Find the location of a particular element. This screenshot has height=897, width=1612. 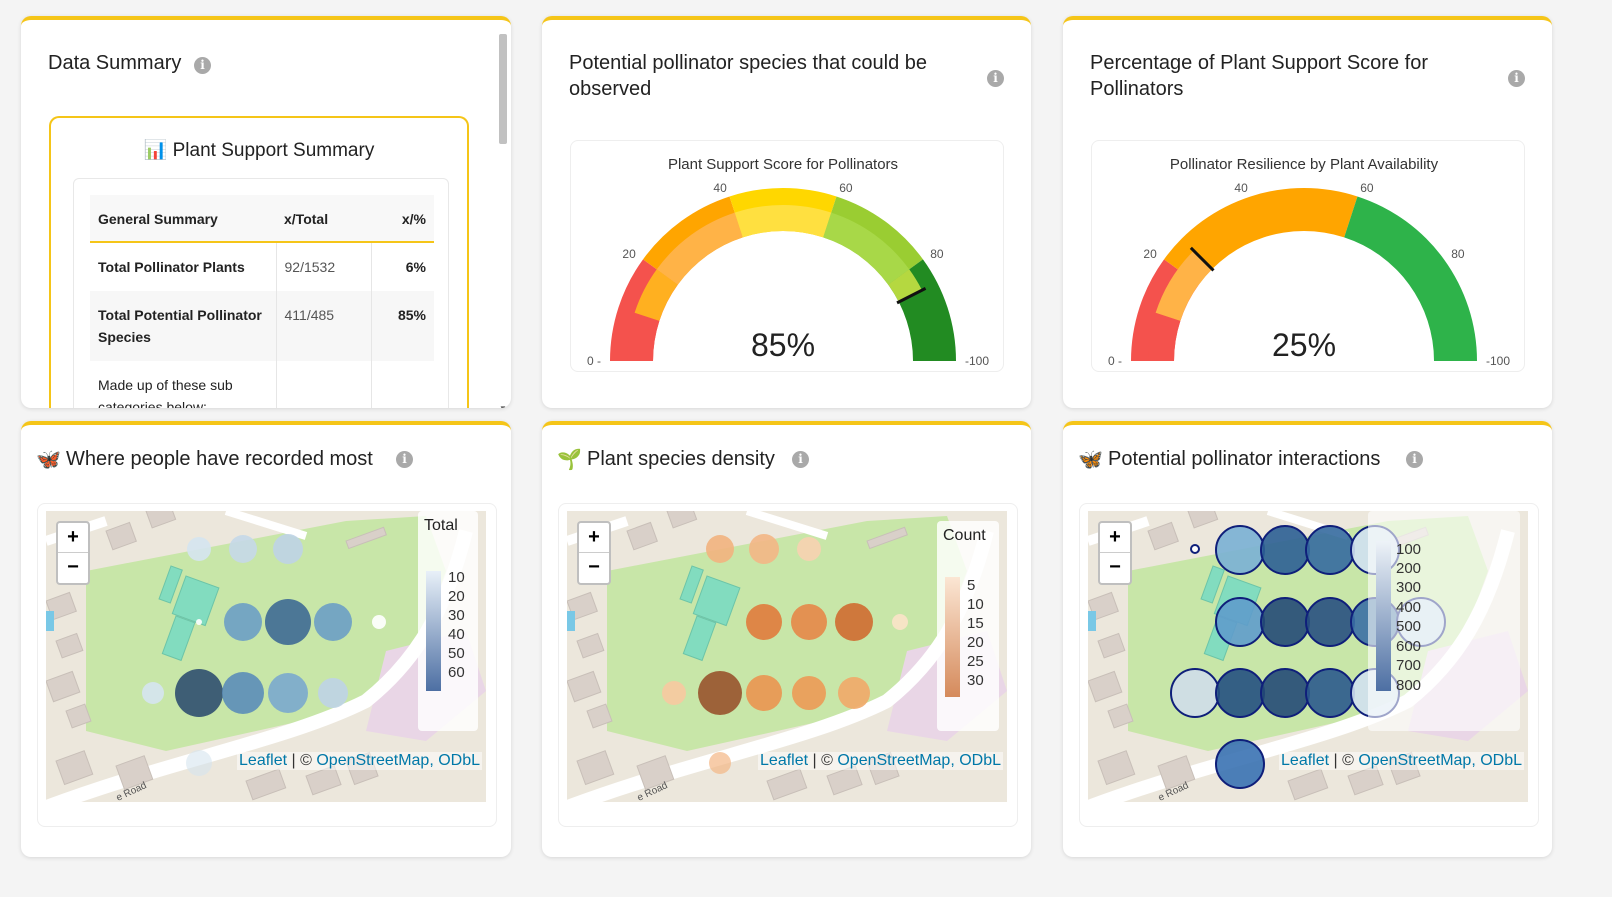

row-fraction is located at coordinates (323, 384).